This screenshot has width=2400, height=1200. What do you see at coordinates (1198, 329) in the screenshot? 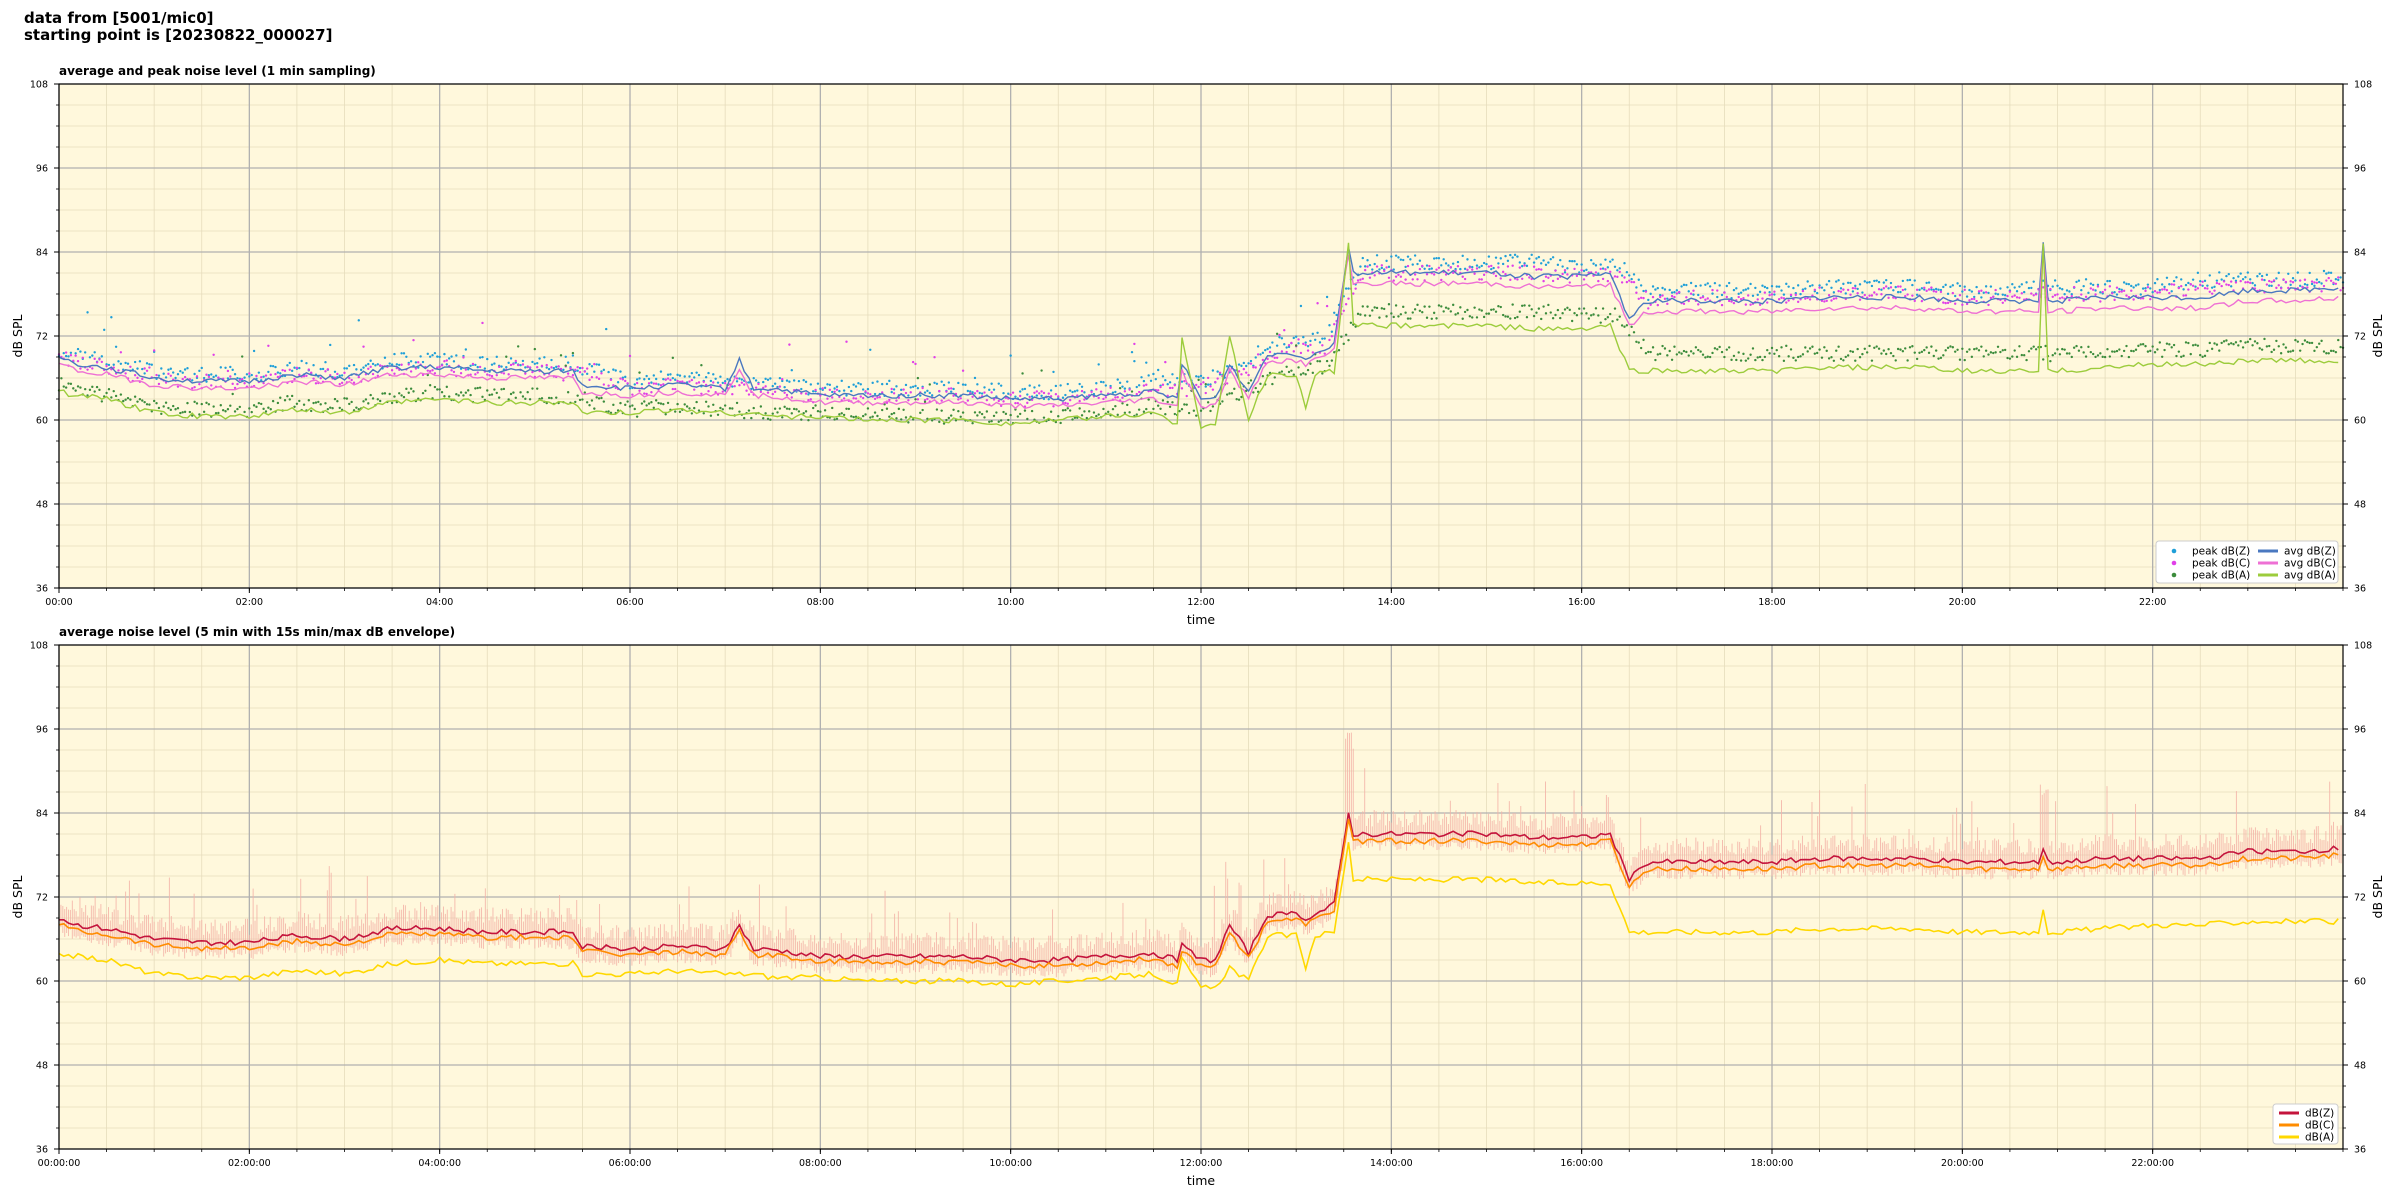
I see `panel-1-series-avg-db-c--line` at bounding box center [1198, 329].